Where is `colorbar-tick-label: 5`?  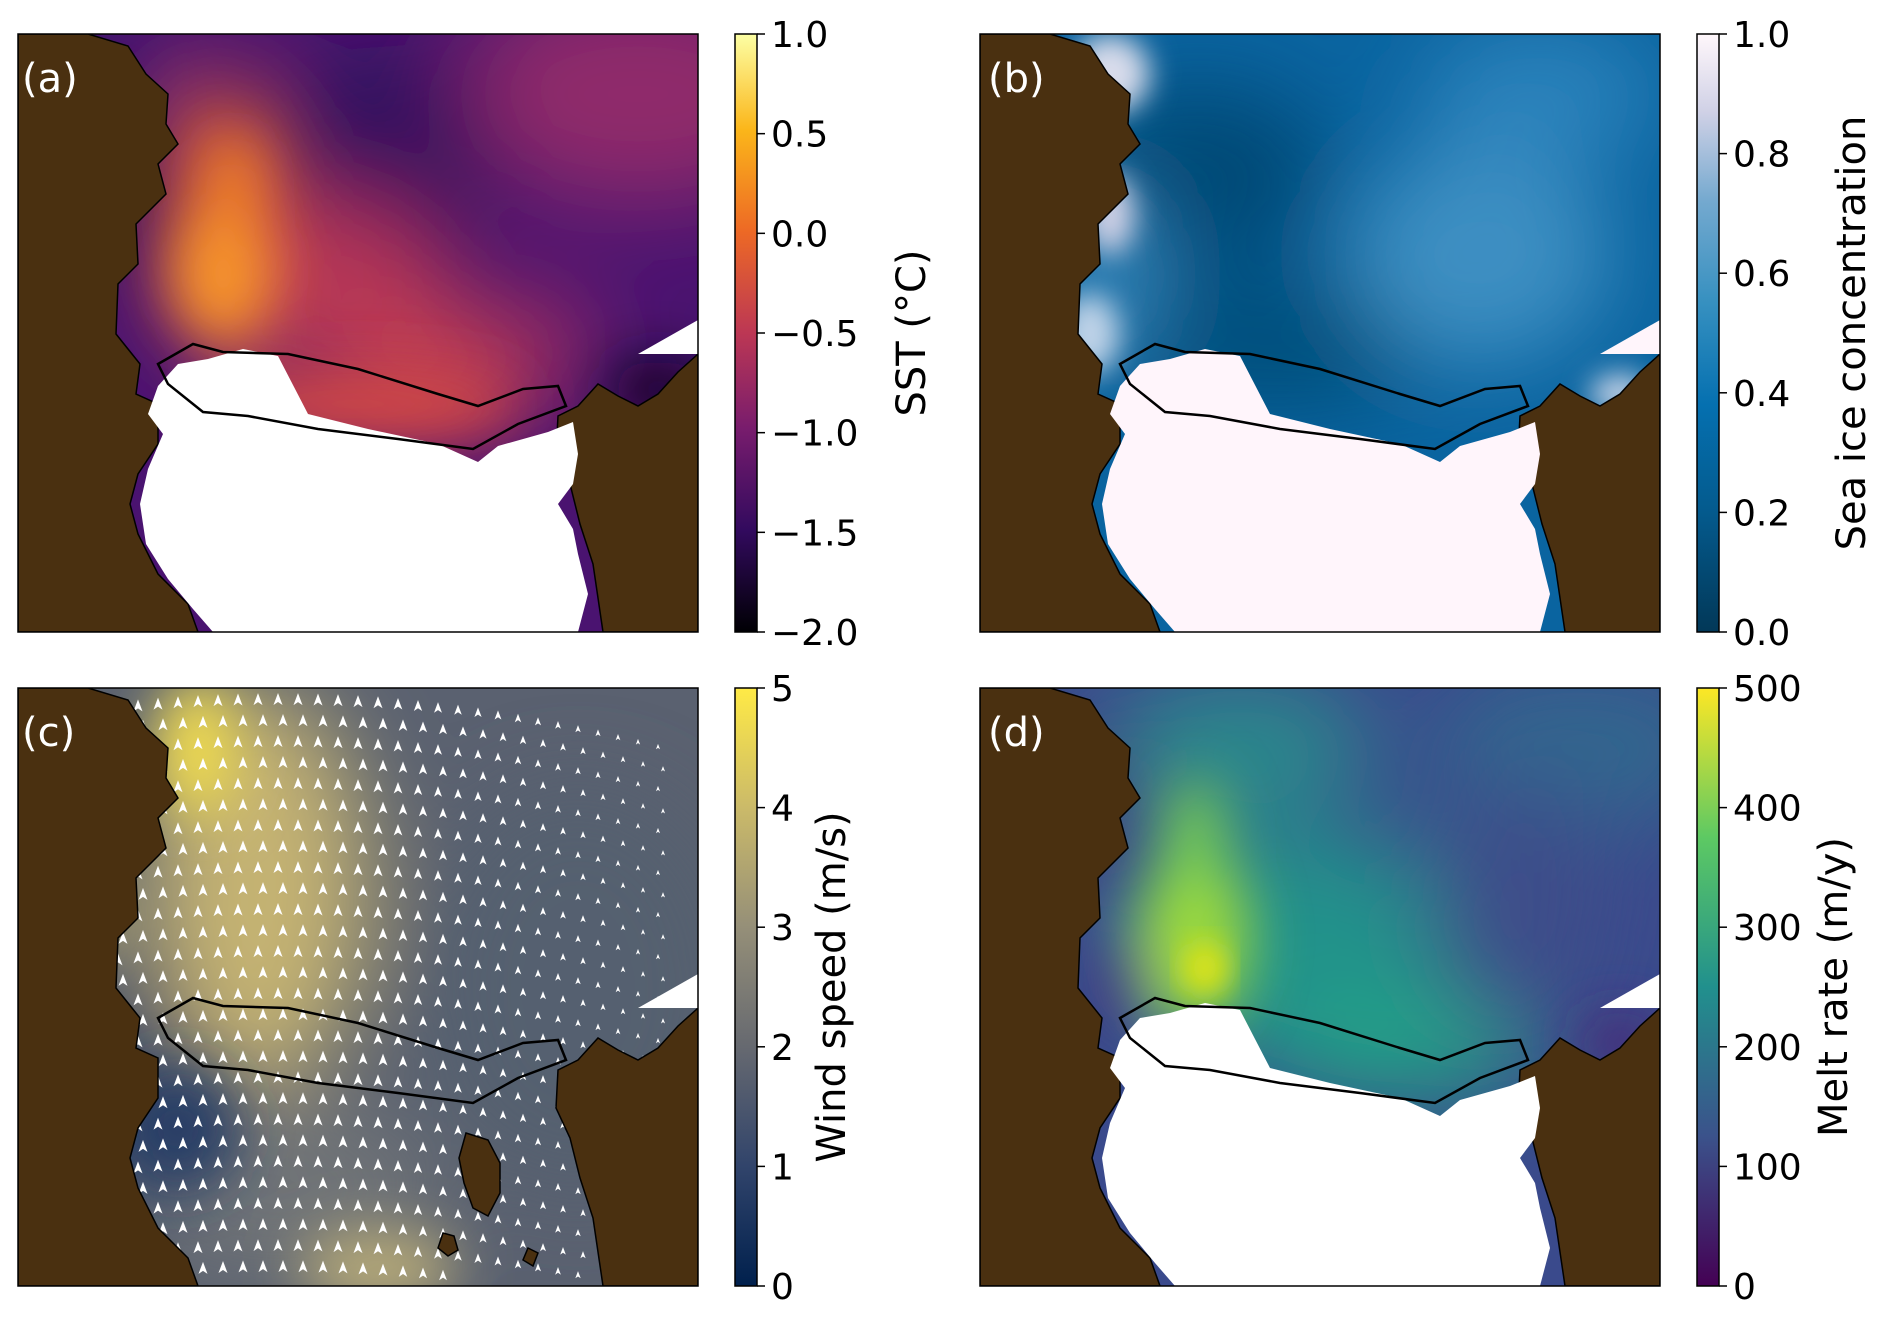 colorbar-tick-label: 5 is located at coordinates (782, 689).